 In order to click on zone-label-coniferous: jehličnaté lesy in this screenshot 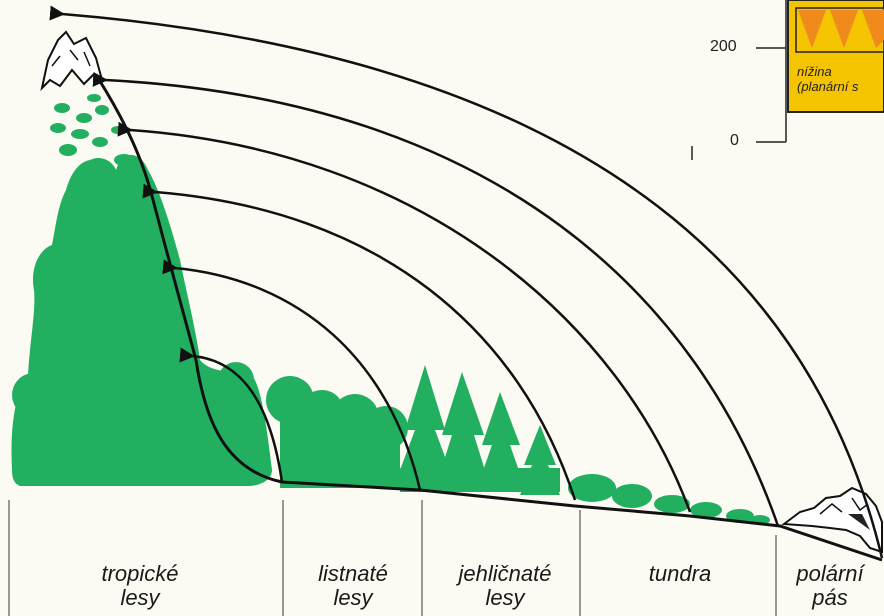, I will do `click(505, 586)`.